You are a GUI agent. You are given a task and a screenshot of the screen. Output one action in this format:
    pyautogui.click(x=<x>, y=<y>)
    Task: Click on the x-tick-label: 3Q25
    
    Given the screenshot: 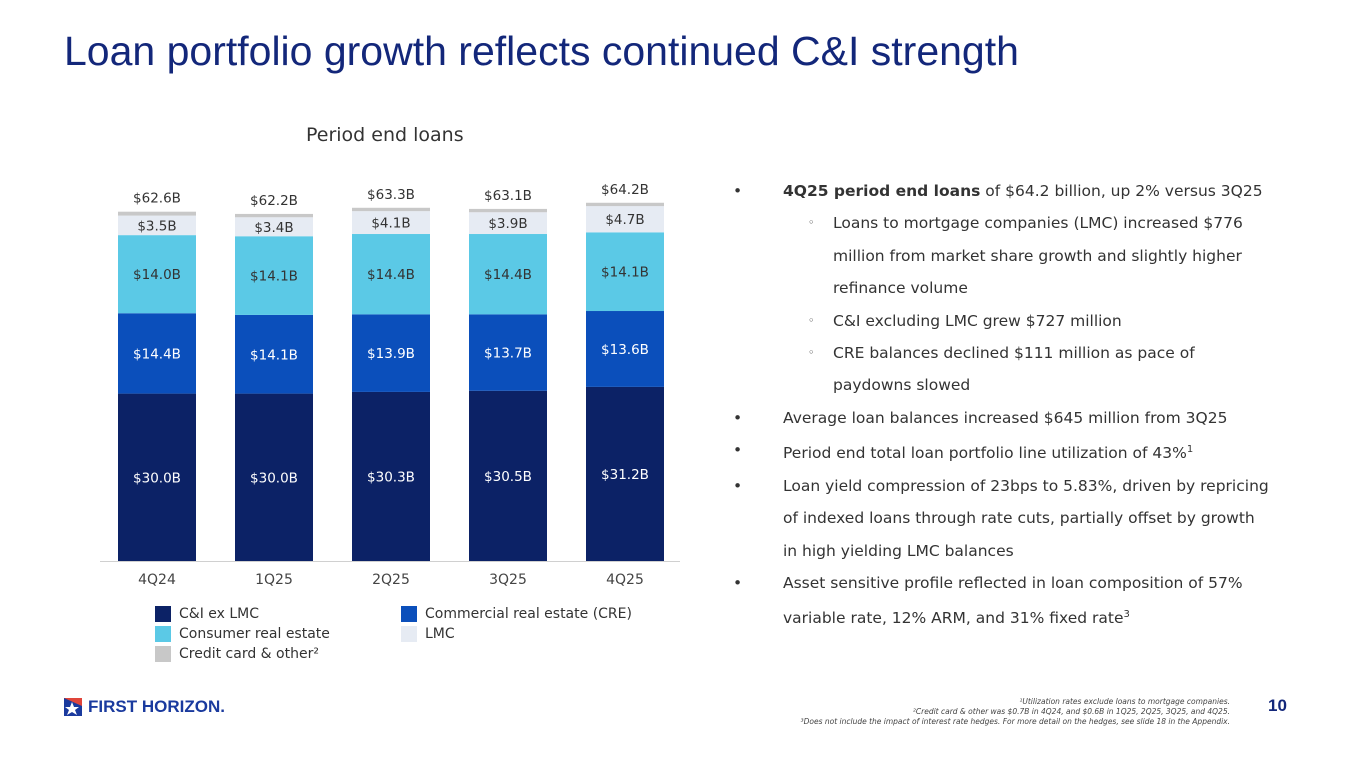 What is the action you would take?
    pyautogui.click(x=508, y=580)
    